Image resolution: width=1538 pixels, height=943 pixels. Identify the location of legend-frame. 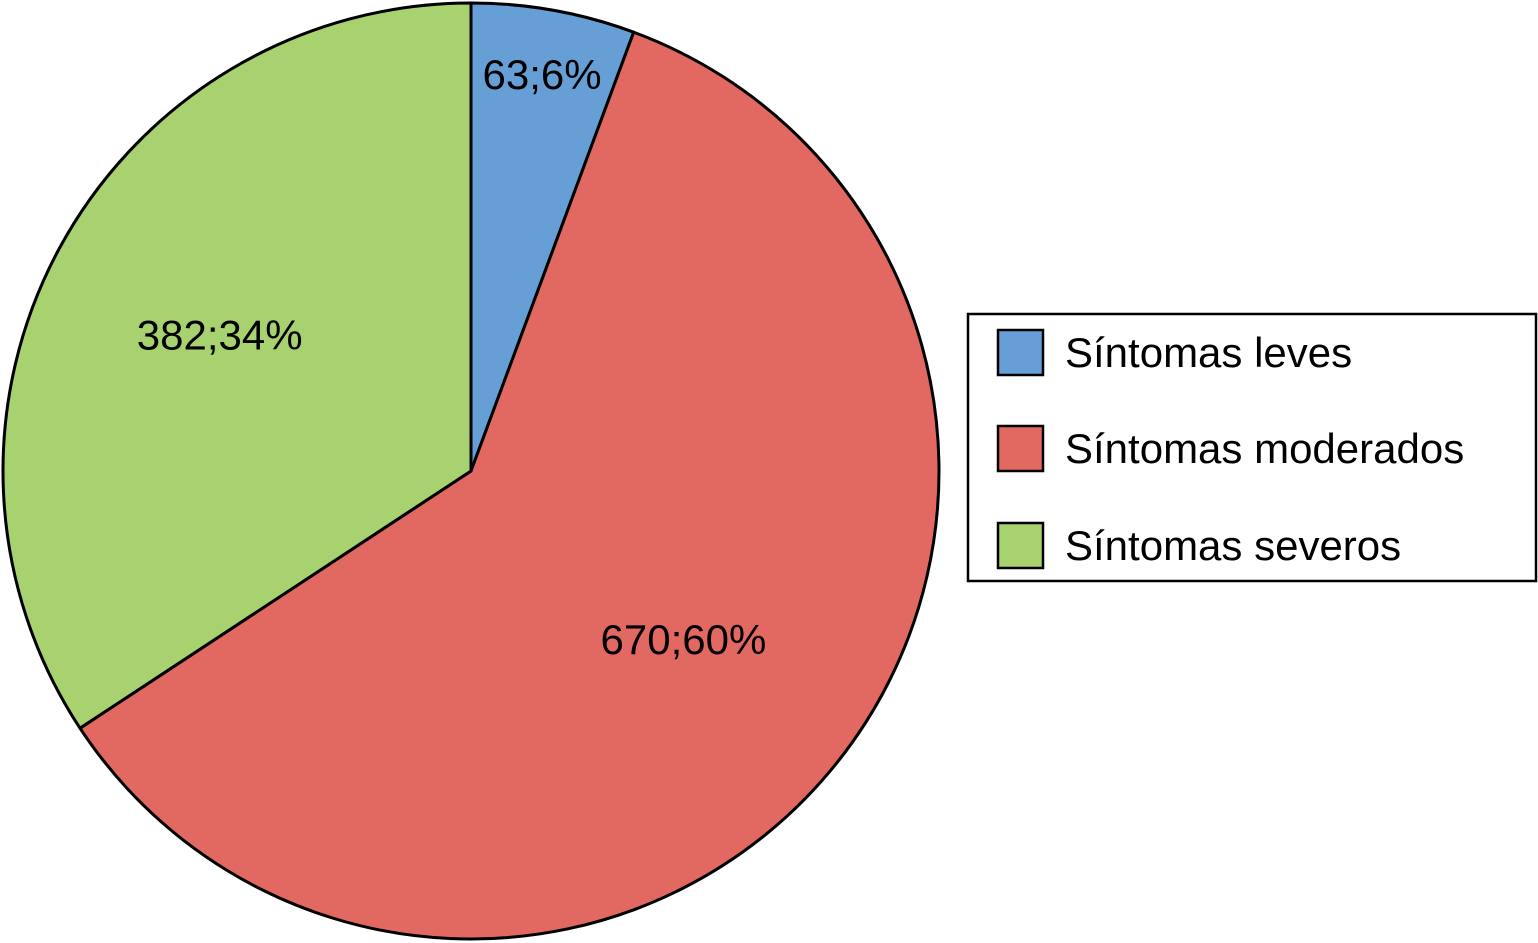
(1252, 447).